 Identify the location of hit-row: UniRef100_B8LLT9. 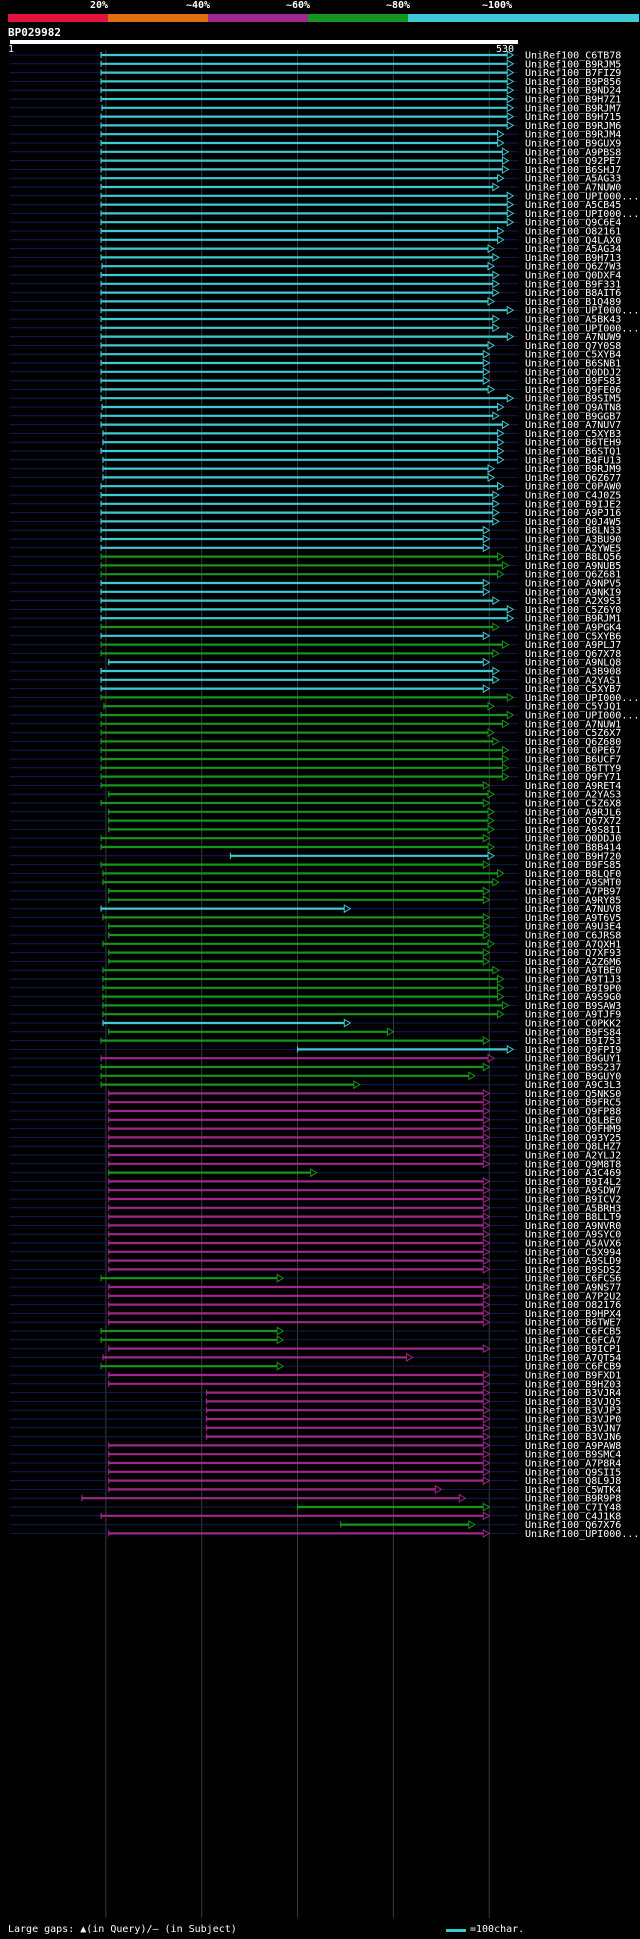
(315, 1217).